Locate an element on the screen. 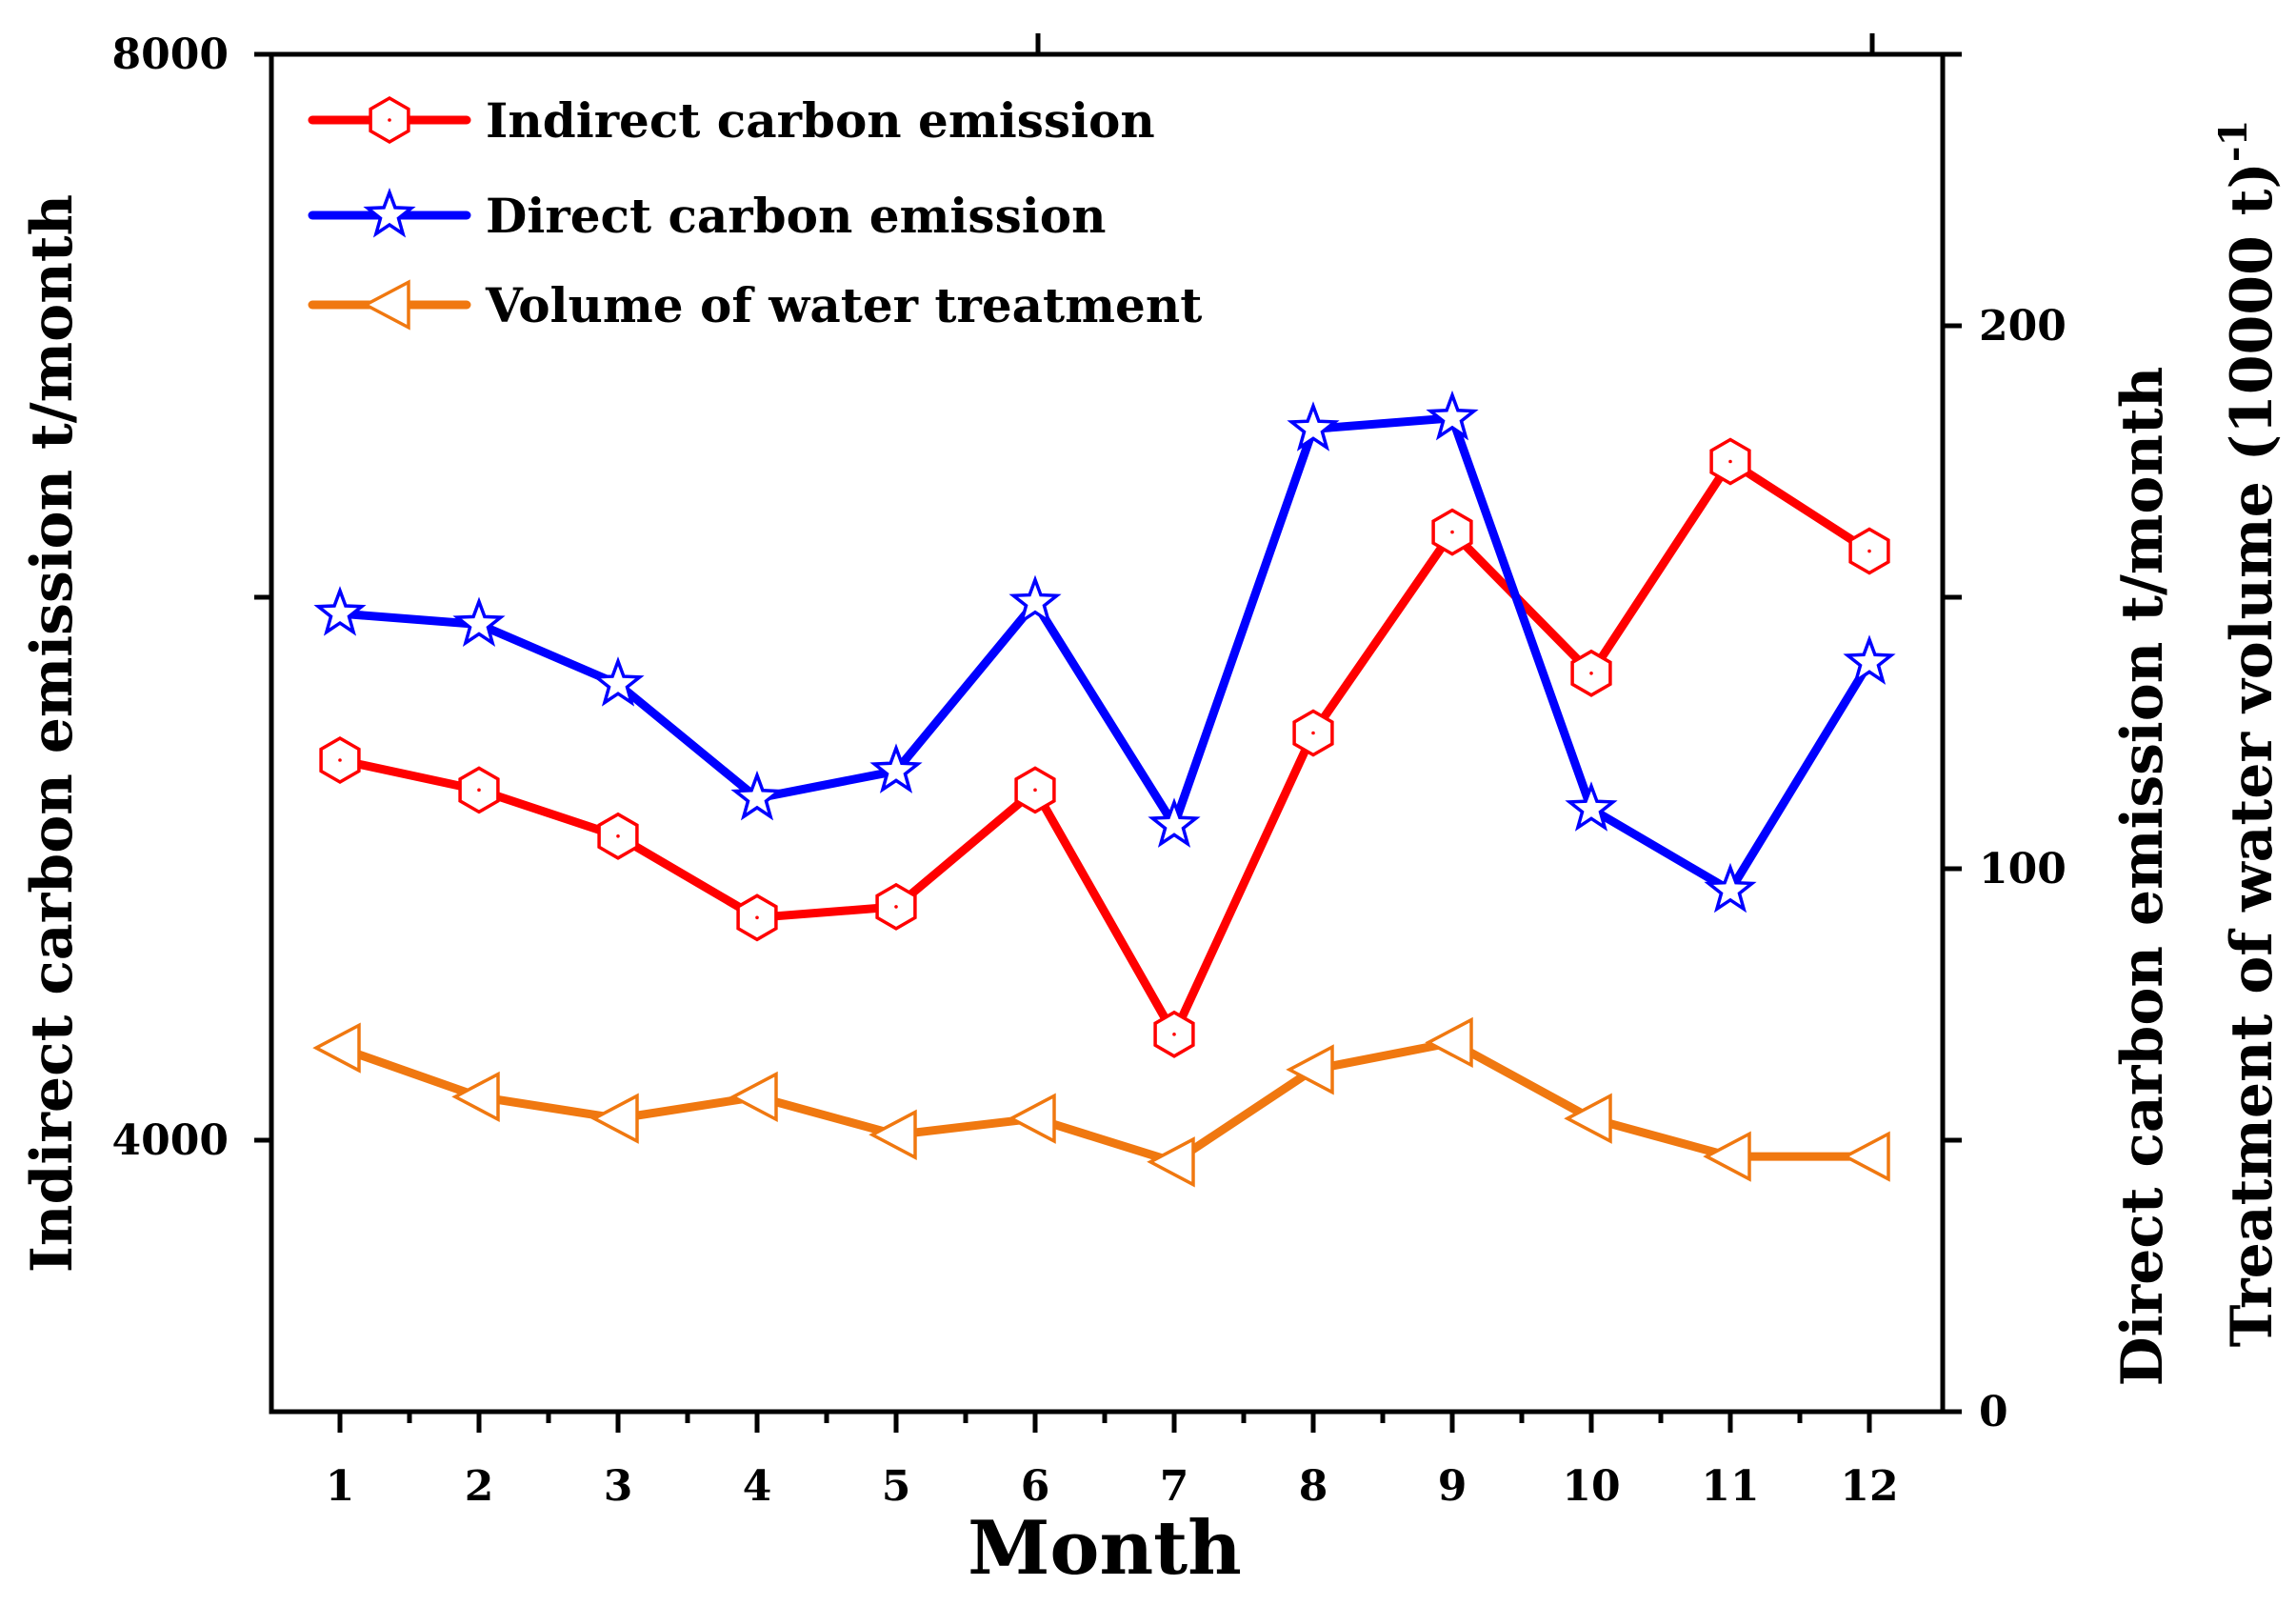  right-tick-label: 200 is located at coordinates (2022, 326).